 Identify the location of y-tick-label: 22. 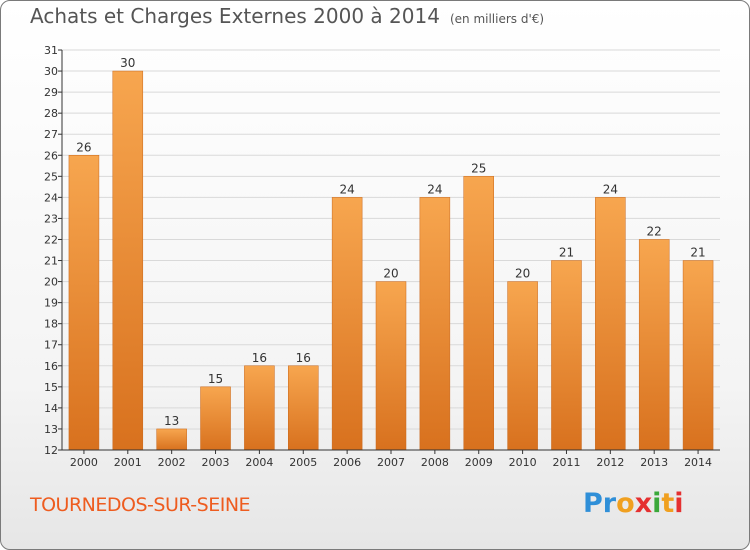
(51, 239).